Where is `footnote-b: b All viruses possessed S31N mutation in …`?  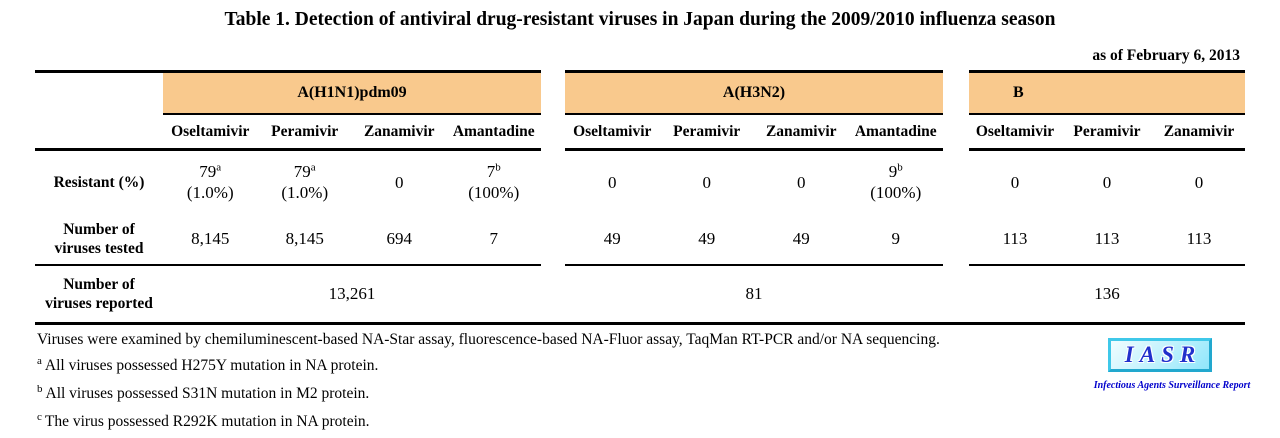 footnote-b: b All viruses possessed S31N mutation in … is located at coordinates (203, 392).